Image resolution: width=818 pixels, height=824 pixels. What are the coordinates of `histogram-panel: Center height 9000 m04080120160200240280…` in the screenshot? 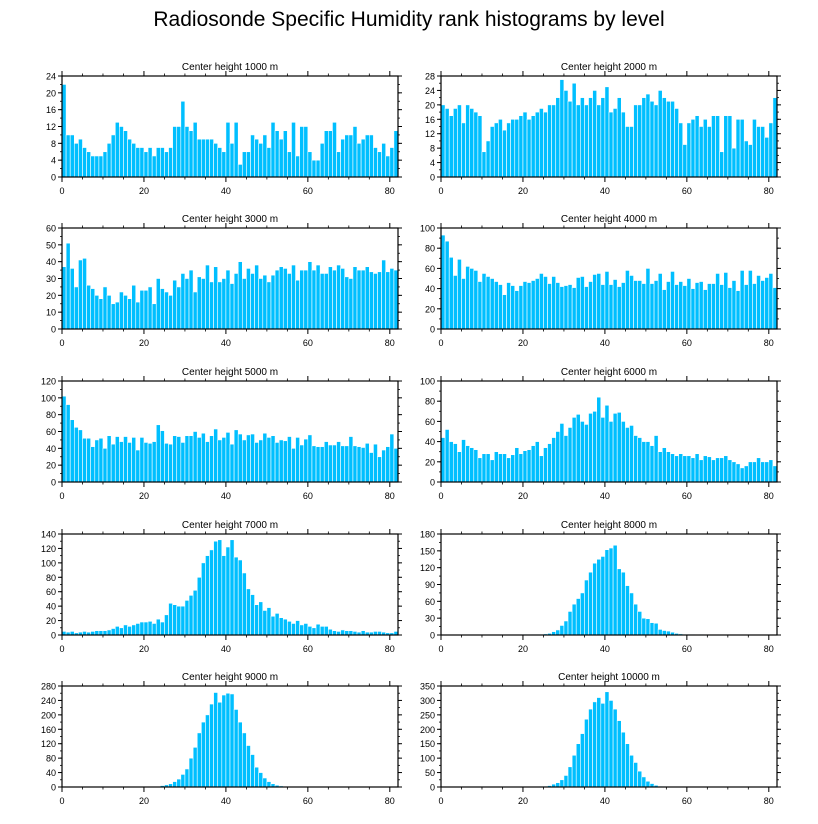 It's located at (221, 739).